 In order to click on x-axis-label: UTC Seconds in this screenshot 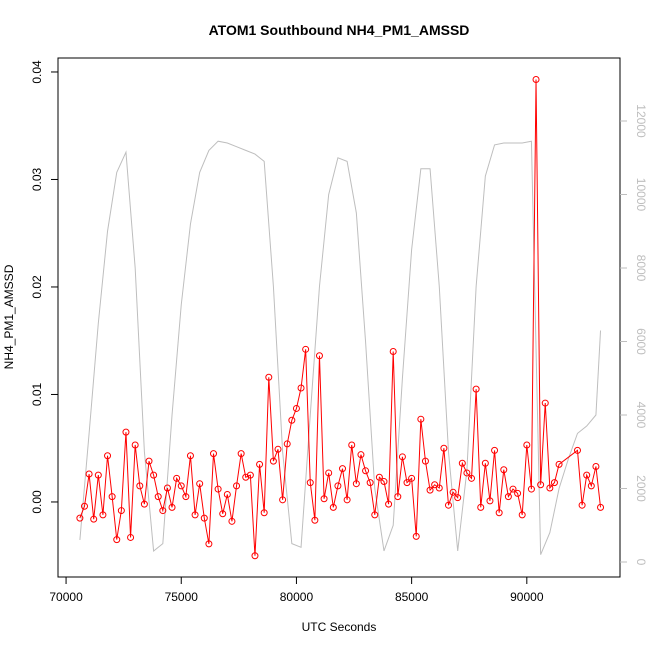, I will do `click(339, 627)`.